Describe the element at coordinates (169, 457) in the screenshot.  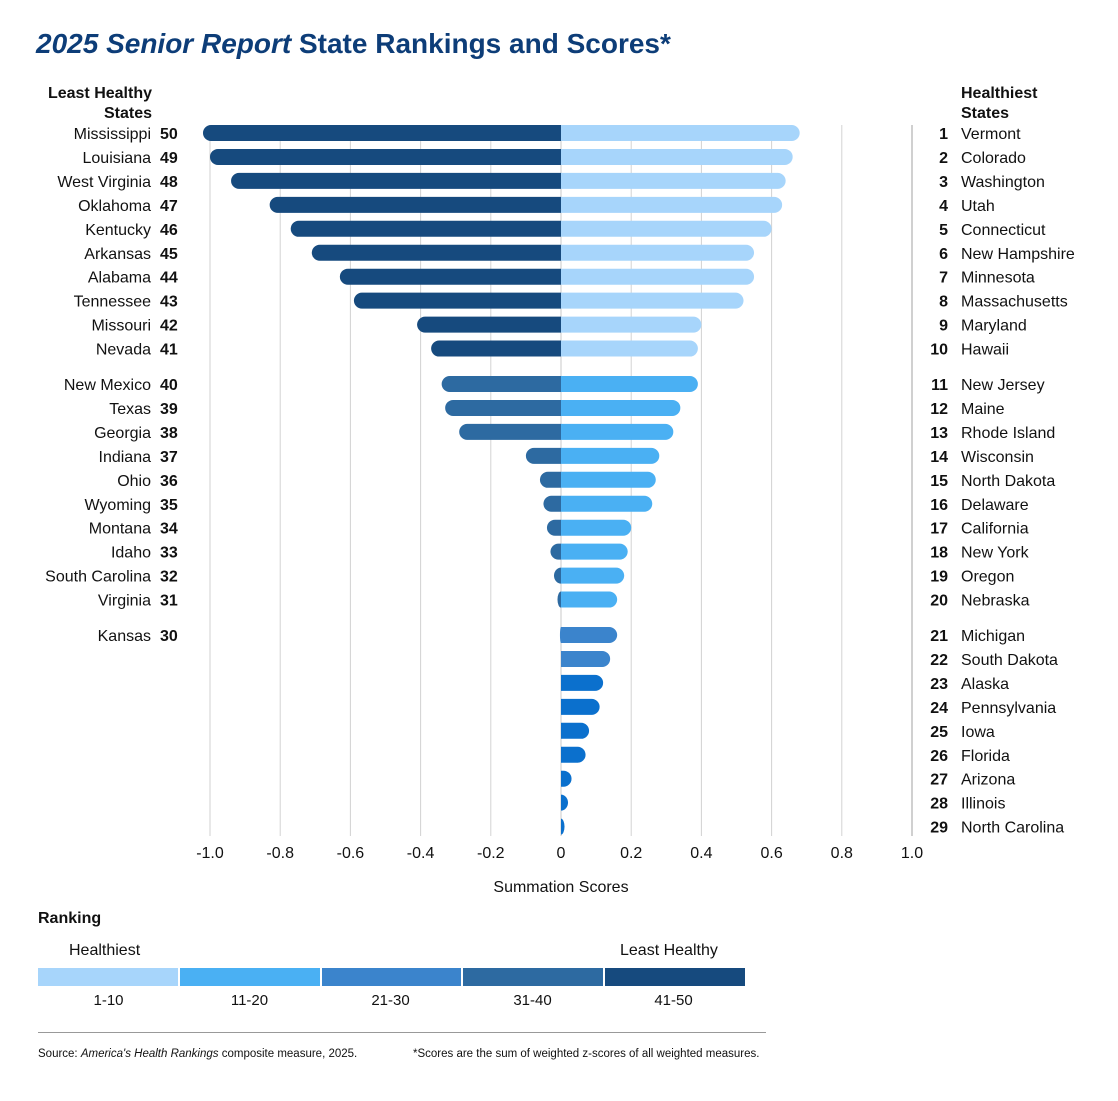
I see `least-healthy-rank: 37` at that location.